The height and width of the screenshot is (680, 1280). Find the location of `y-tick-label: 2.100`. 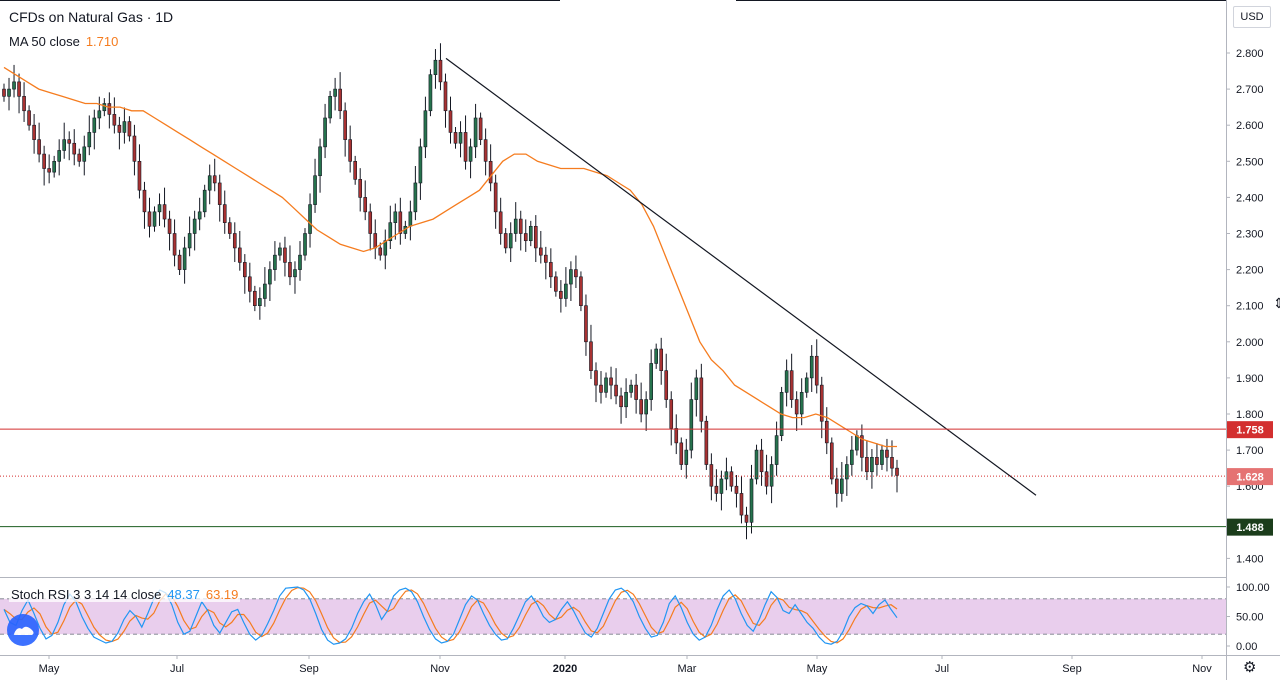

y-tick-label: 2.100 is located at coordinates (1250, 307).